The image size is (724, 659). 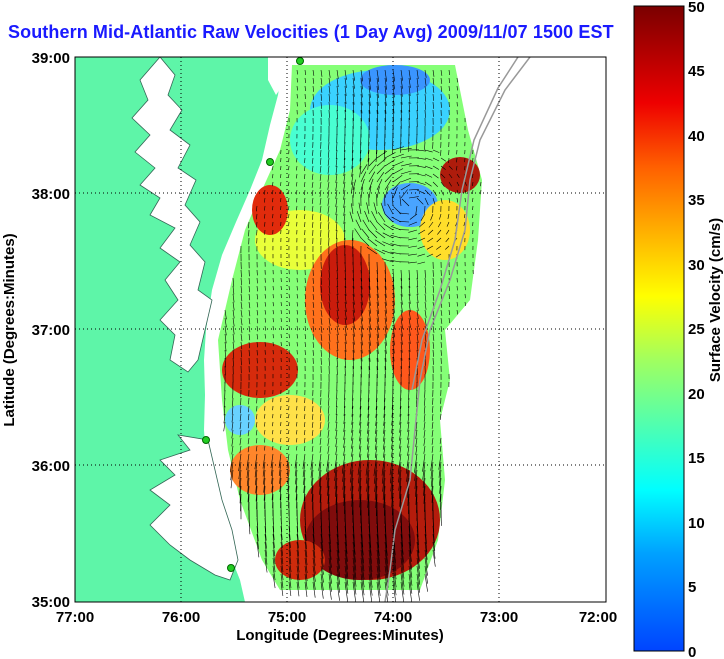 What do you see at coordinates (696, 200) in the screenshot?
I see `colorbar-tick-label: 35` at bounding box center [696, 200].